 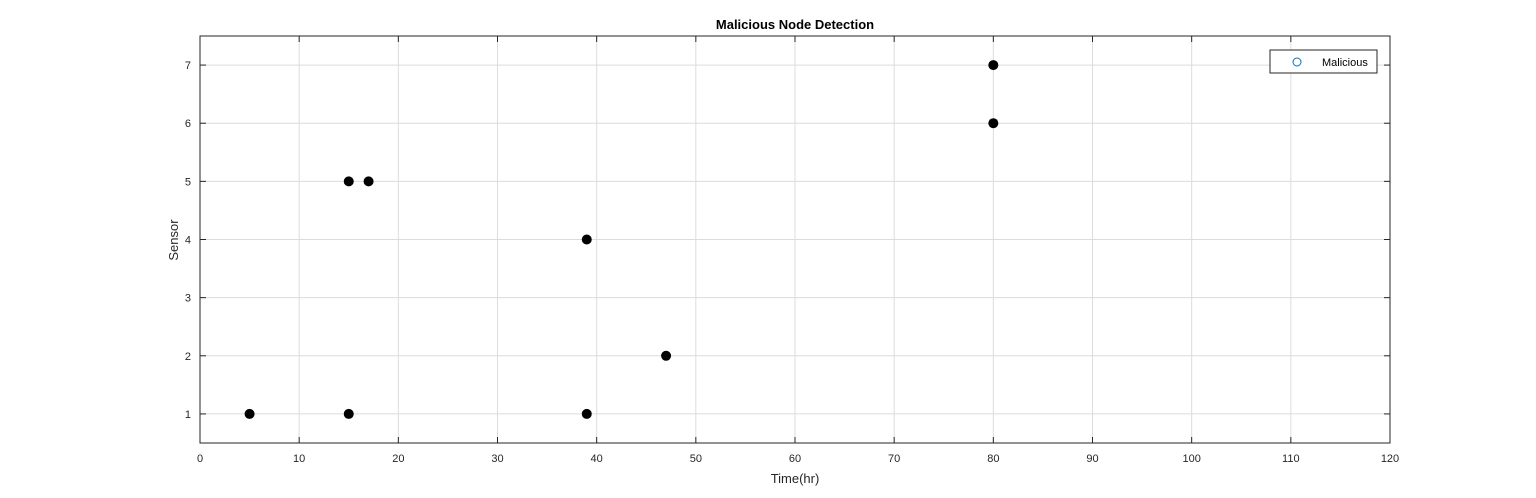 What do you see at coordinates (173, 240) in the screenshot?
I see `y-axis-label: Sensor` at bounding box center [173, 240].